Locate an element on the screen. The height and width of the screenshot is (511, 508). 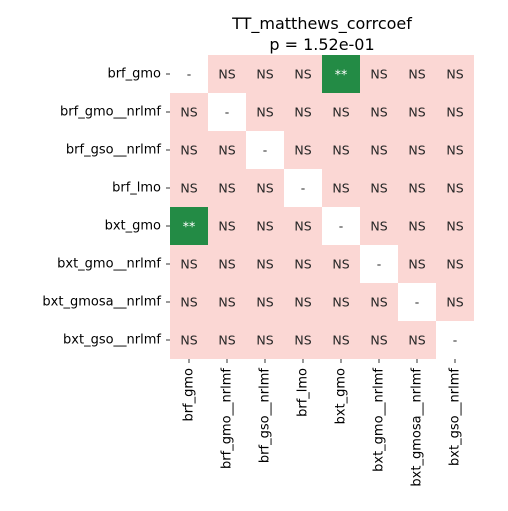
column-tick-label: brf_gmo__nrlmf is located at coordinates (227, 418).